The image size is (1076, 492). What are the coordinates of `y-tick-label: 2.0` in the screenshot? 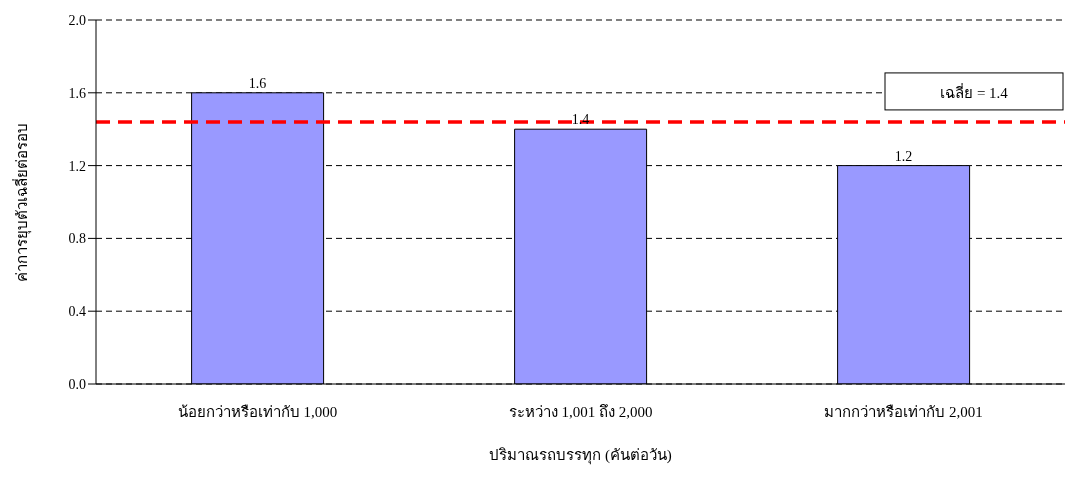 It's located at (77, 20).